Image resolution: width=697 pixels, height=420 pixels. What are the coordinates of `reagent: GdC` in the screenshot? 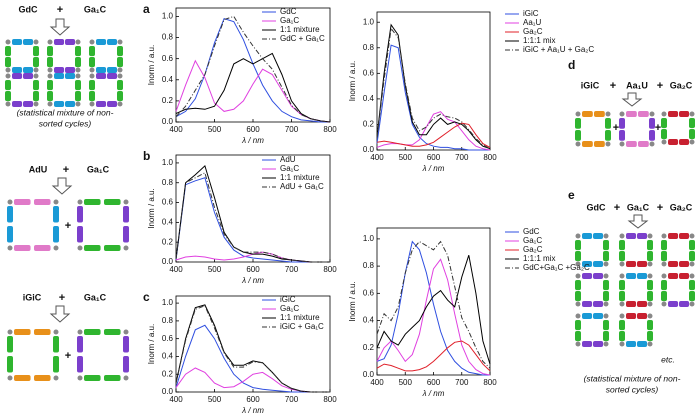 It's located at (596, 207).